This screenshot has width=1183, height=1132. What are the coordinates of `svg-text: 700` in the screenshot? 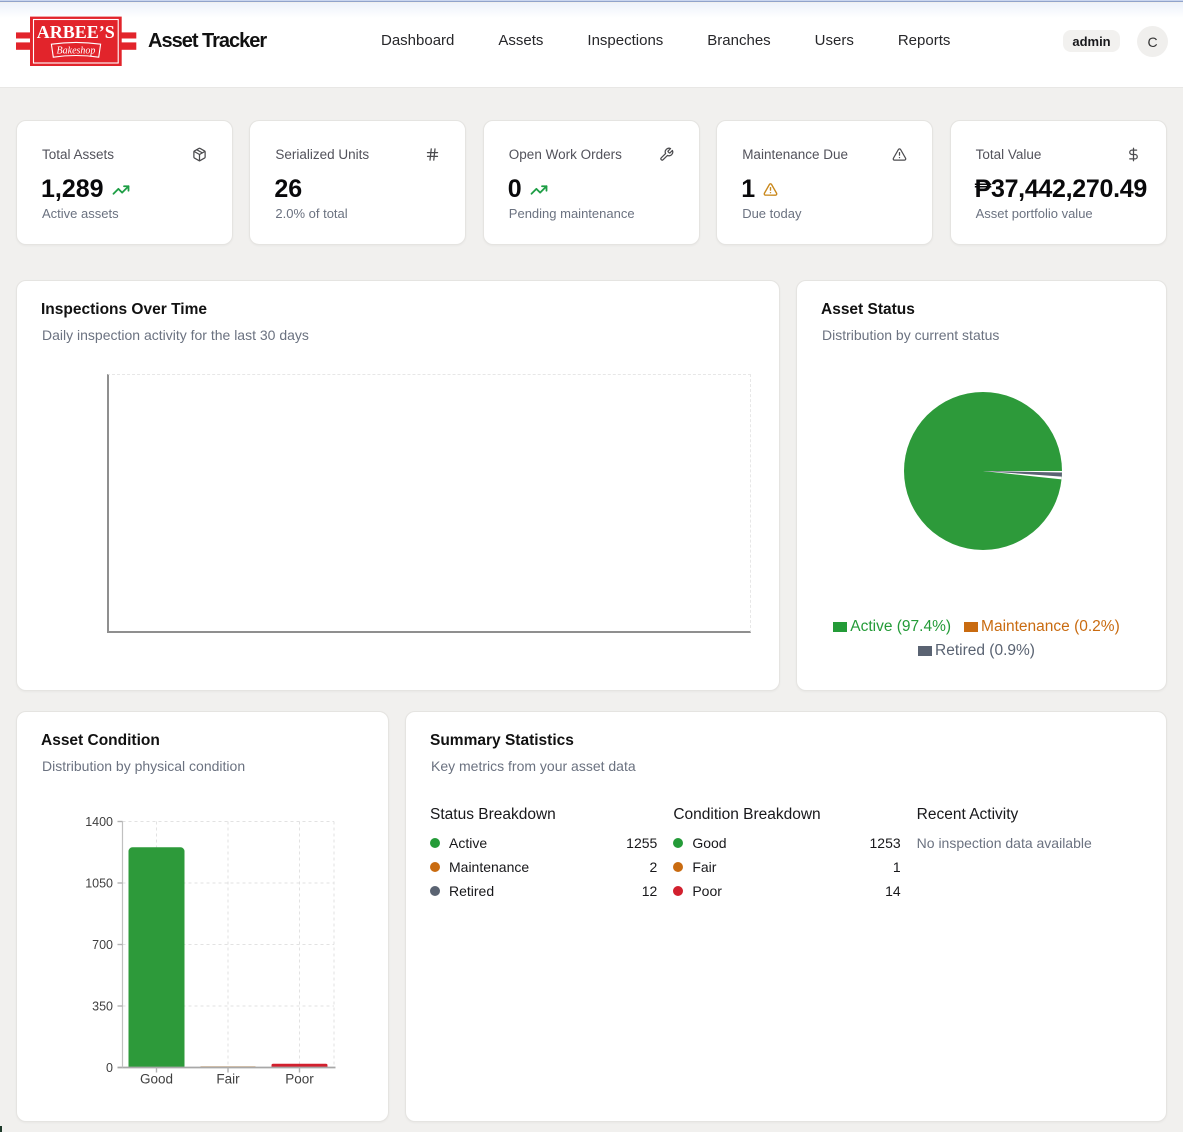 It's located at (102, 945).